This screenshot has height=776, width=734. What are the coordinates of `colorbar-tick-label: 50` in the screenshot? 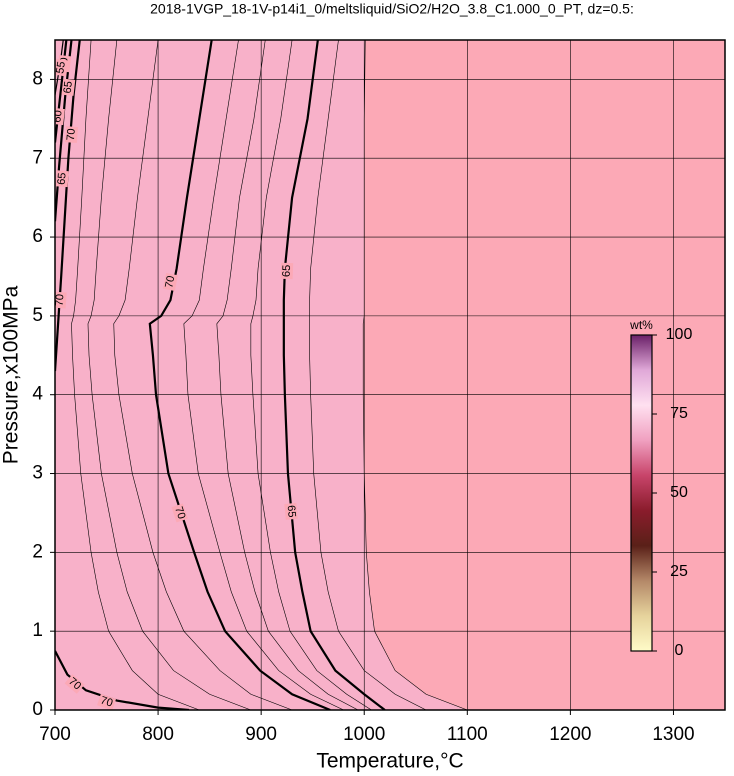 It's located at (679, 492).